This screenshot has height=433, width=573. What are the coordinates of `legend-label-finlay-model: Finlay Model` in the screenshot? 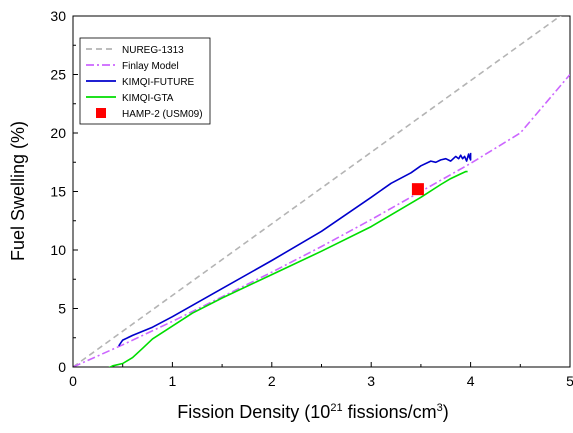 It's located at (150, 66).